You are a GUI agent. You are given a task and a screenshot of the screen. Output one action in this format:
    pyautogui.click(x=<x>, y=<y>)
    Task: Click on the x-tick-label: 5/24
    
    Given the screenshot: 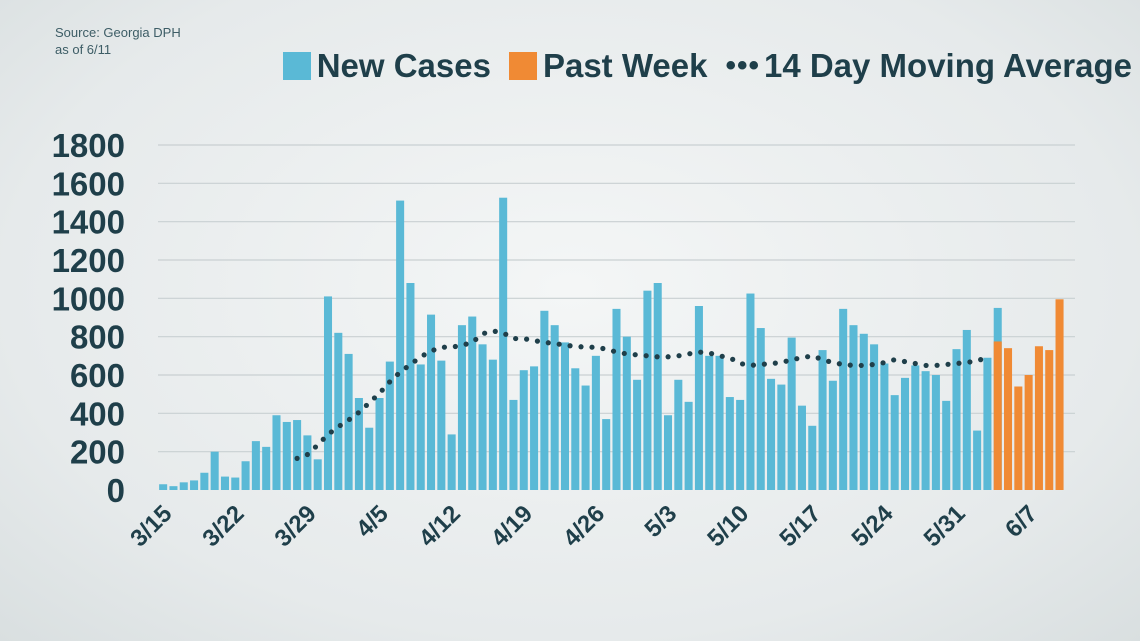 What is the action you would take?
    pyautogui.click(x=873, y=526)
    